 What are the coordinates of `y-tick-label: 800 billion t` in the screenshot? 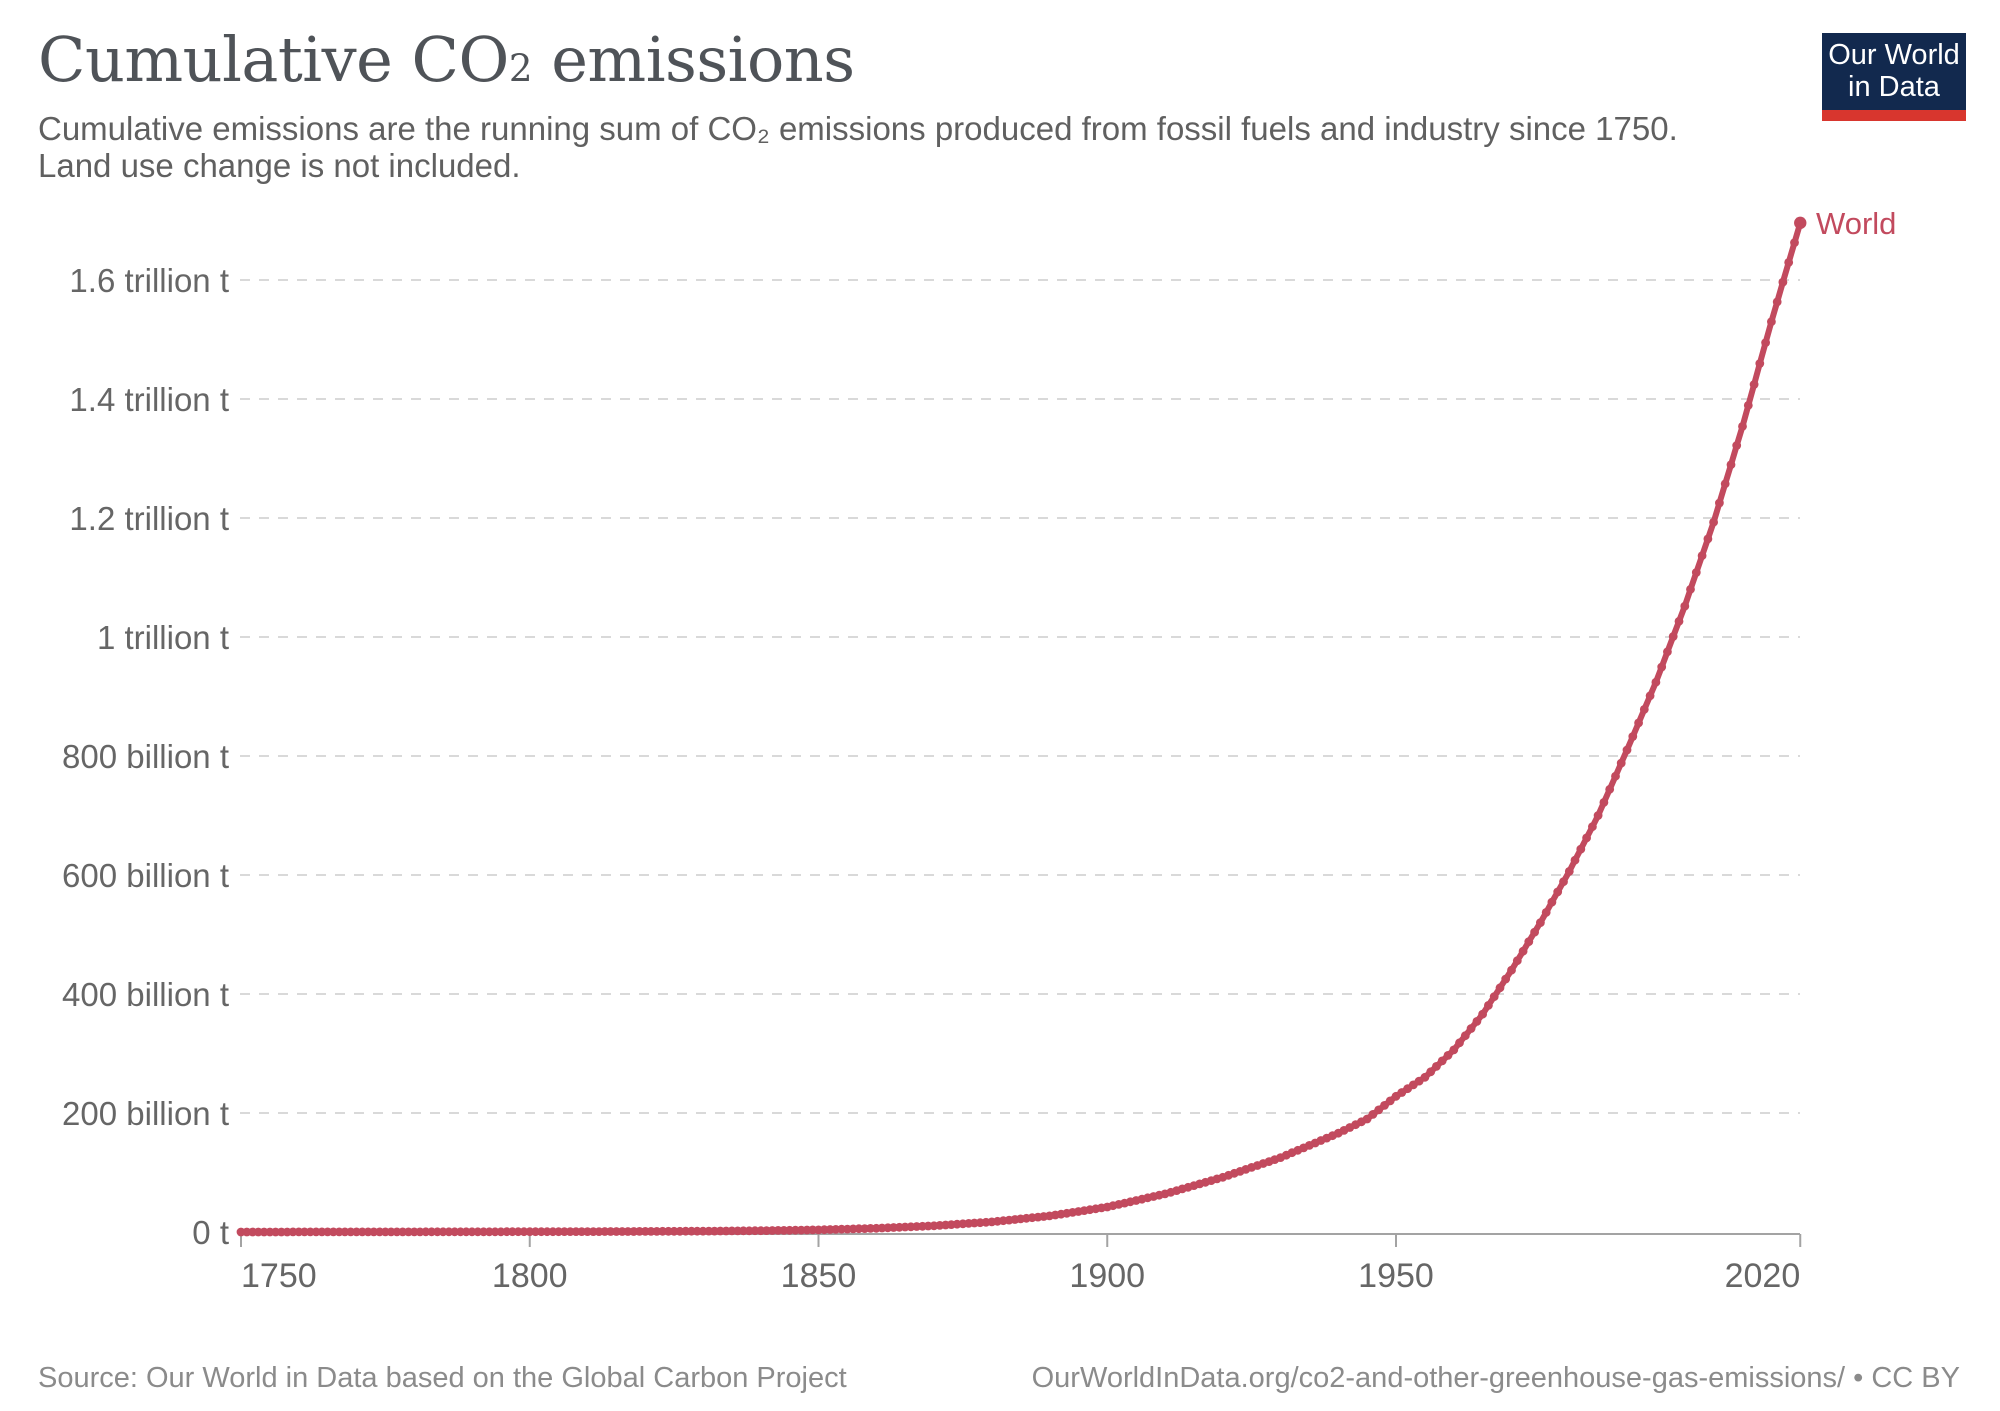 It's located at (145, 756).